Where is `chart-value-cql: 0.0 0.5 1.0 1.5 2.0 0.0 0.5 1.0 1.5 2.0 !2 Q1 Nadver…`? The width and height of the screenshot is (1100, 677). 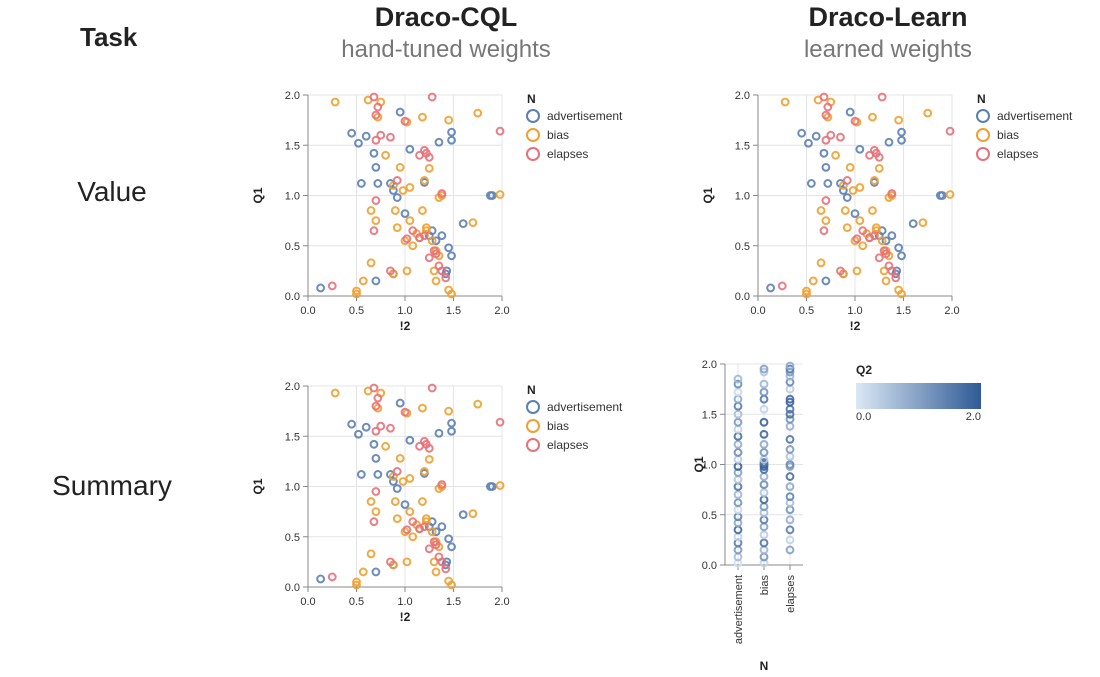 chart-value-cql: 0.0 0.5 1.0 1.5 2.0 0.0 0.5 1.0 1.5 2.0 !2 Q1 Nadver… is located at coordinates (437, 211).